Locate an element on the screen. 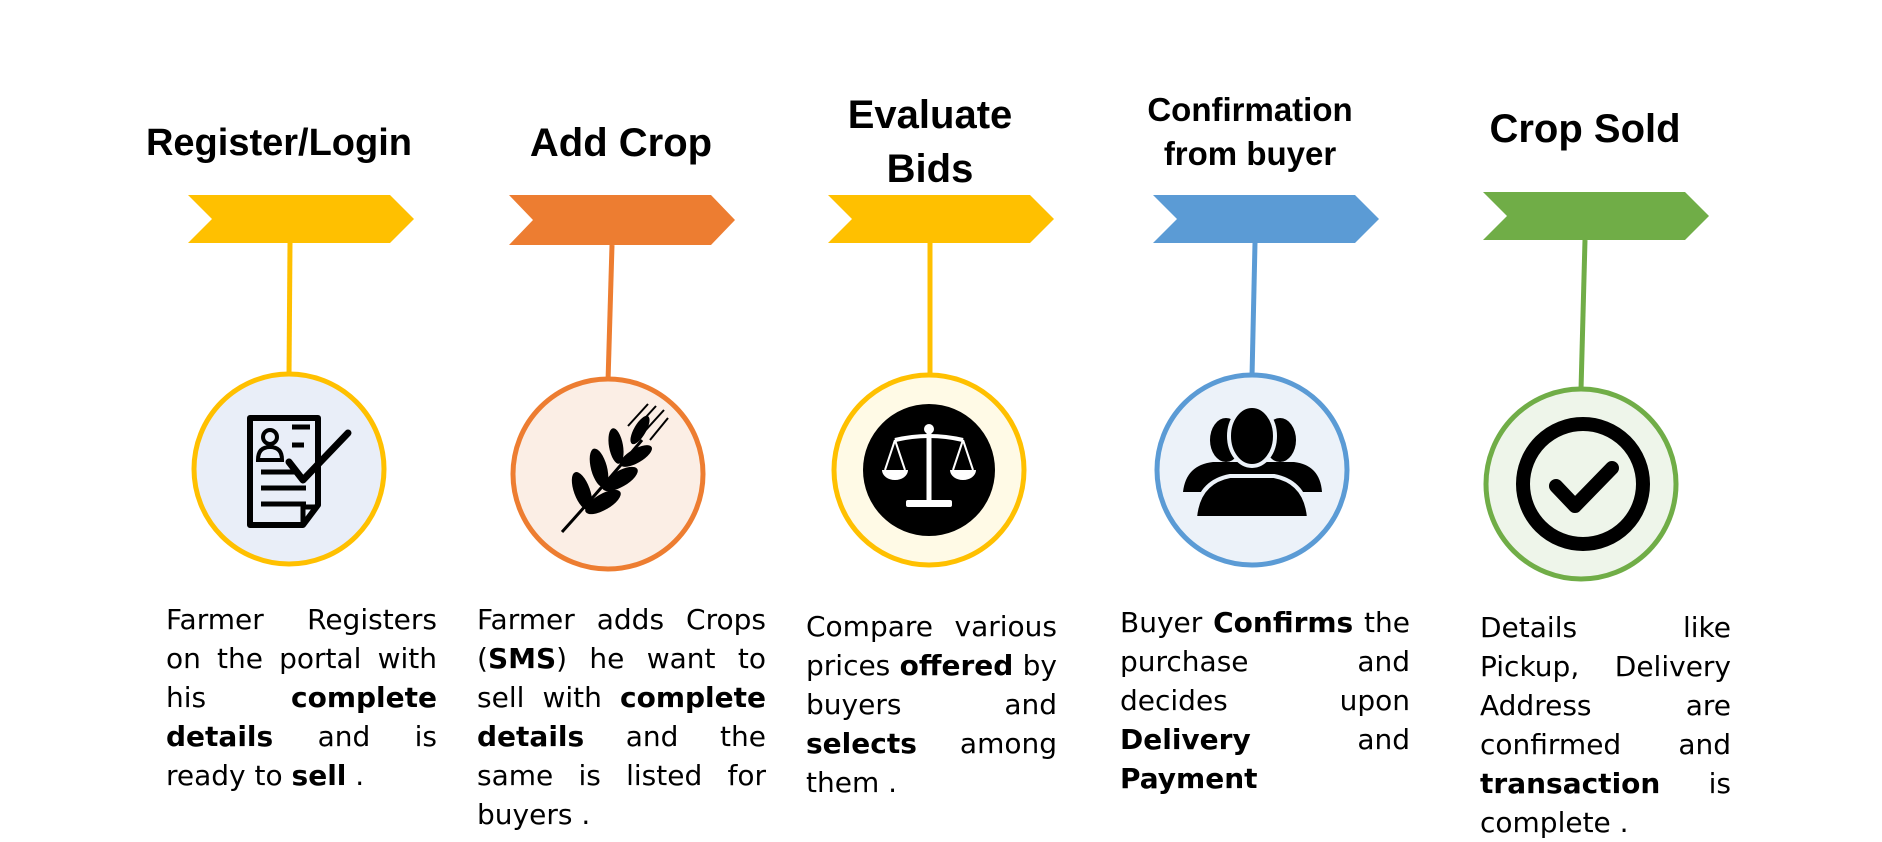  step-title-evaluate-bids: Evaluate Bids is located at coordinates (930, 142).